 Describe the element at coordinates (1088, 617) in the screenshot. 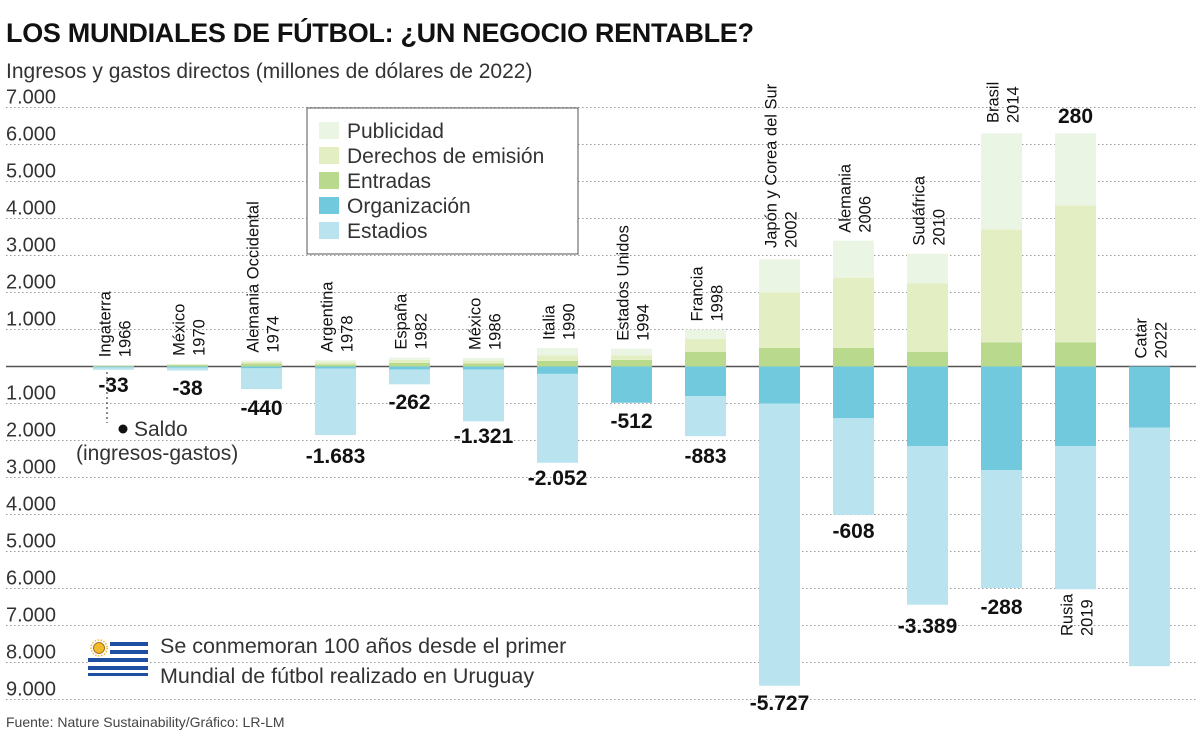

I see `bar-year-label: 2019` at that location.